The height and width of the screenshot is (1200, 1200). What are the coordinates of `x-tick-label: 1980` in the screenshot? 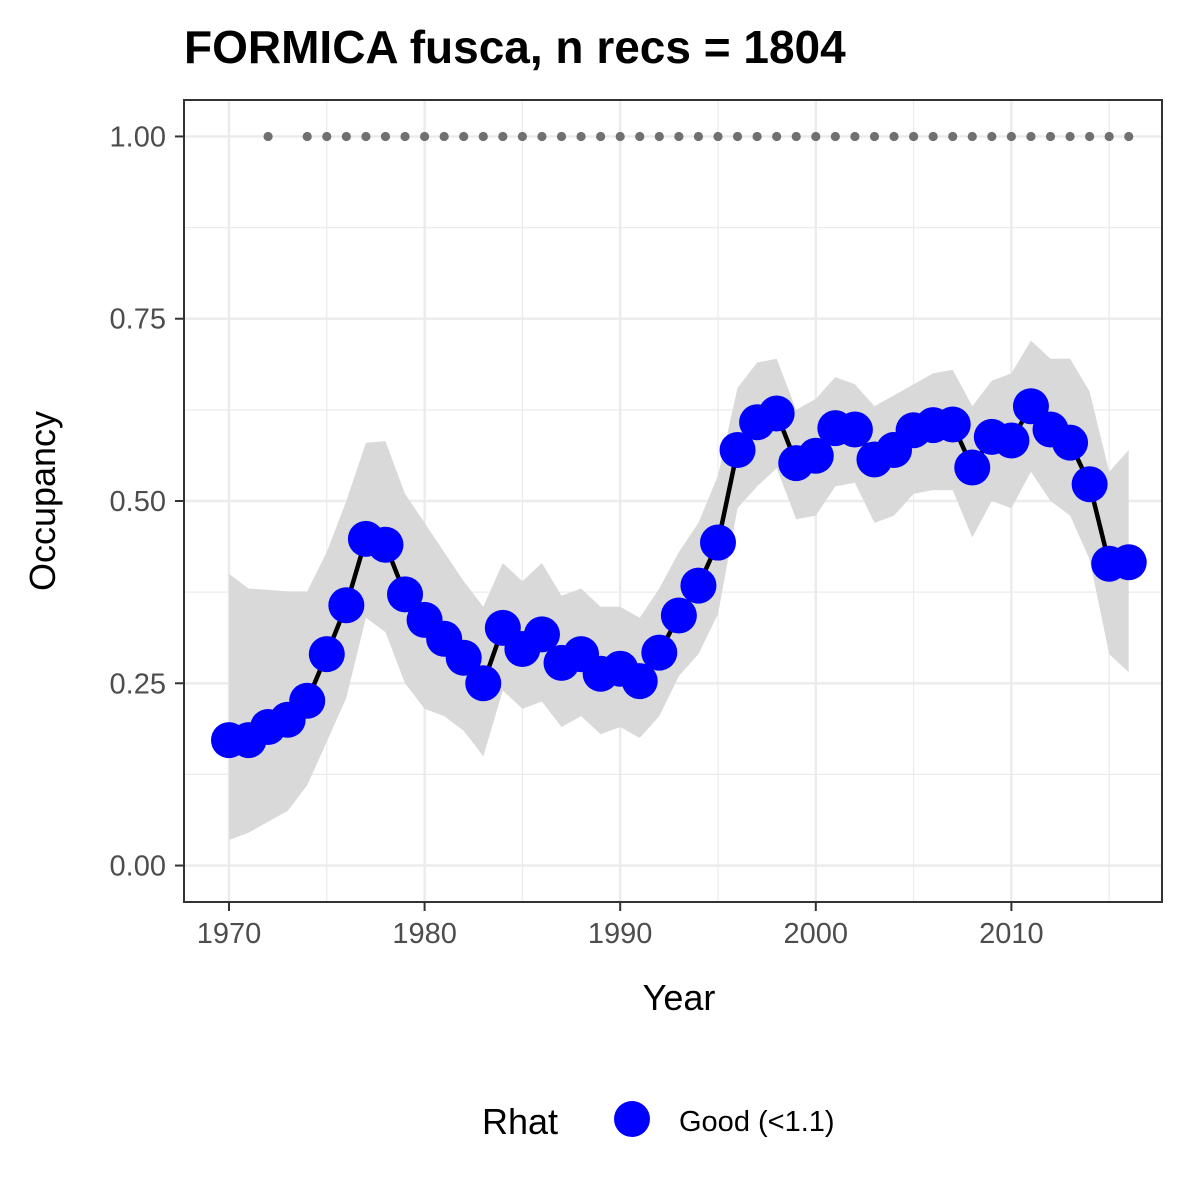 It's located at (424, 934).